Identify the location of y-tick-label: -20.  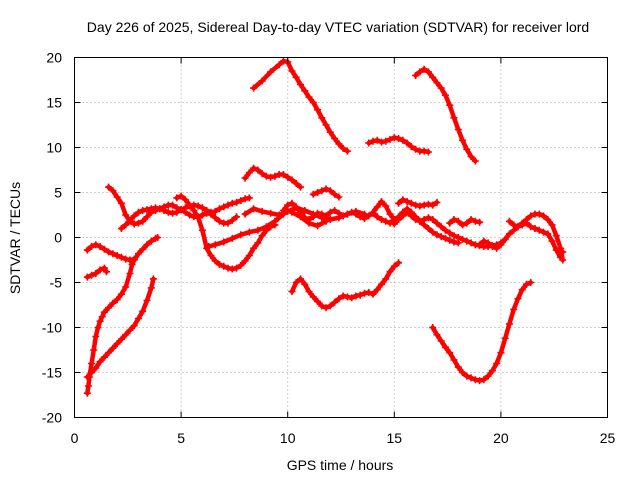
(52, 418).